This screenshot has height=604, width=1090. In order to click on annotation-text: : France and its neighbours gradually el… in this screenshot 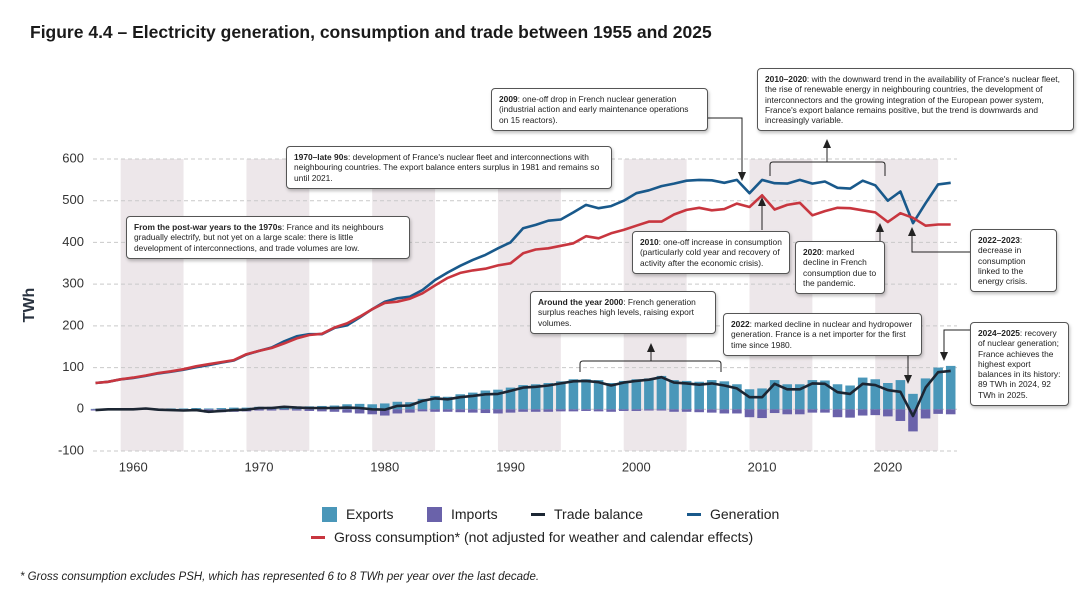, I will do `click(259, 237)`.